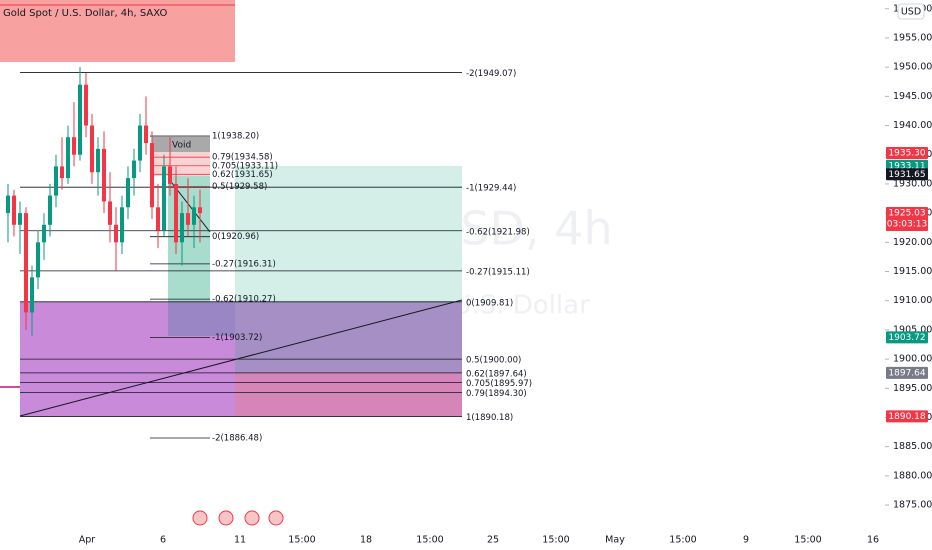  Describe the element at coordinates (912, 300) in the screenshot. I see `y-tick-label: 1910.00` at that location.